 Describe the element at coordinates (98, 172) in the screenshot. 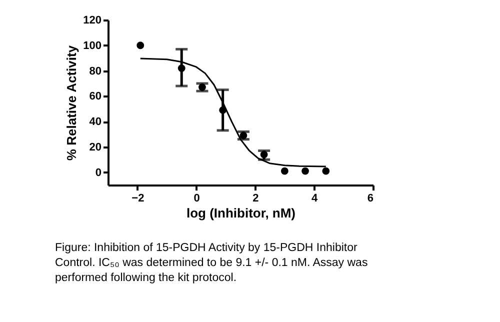

I see `y-tick-label: 0` at that location.